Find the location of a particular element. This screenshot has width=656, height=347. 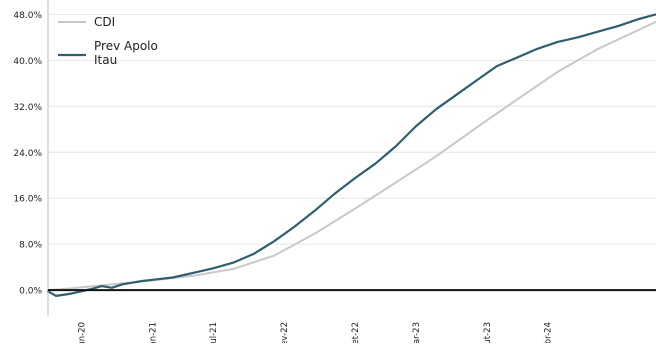

x-tick-label: jan-21 is located at coordinates (153, 332).